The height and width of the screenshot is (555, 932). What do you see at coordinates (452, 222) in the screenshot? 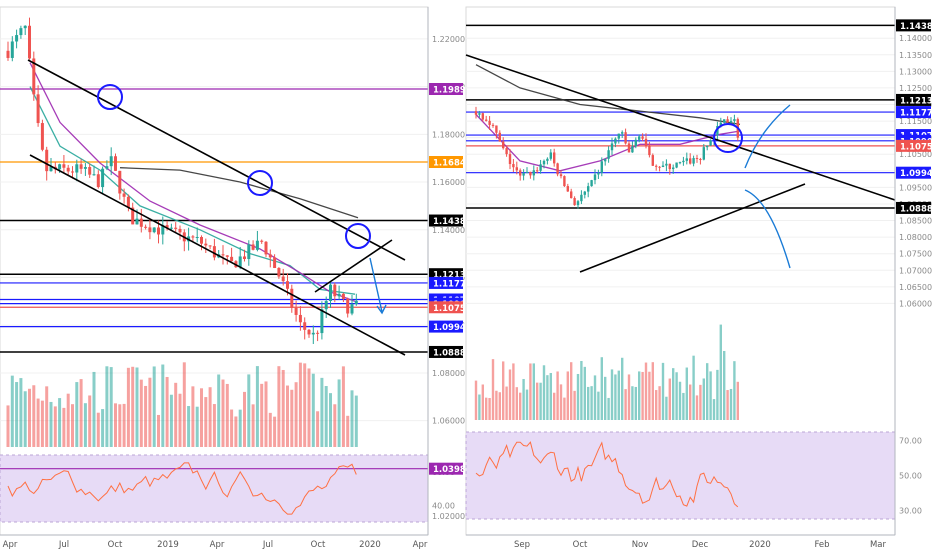
I see `price-level-label: 1.14387` at bounding box center [452, 222].